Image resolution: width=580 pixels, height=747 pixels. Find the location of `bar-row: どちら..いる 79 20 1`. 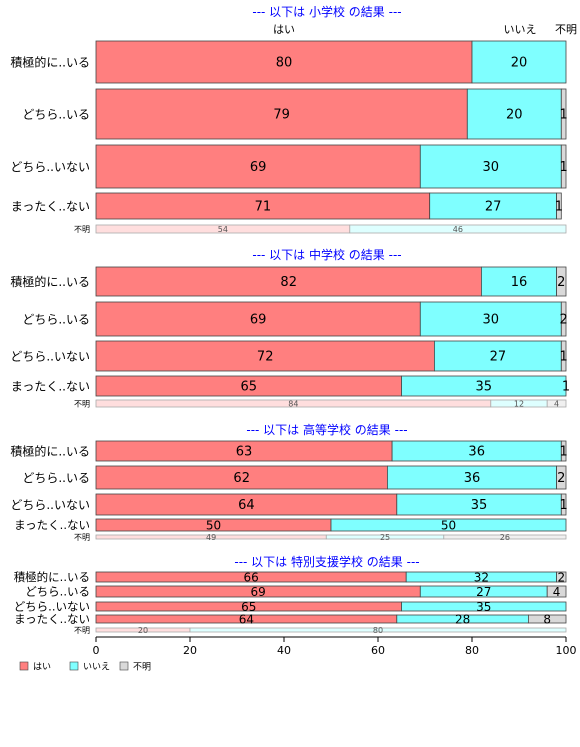

bar-row: どちら..いる 79 20 1 is located at coordinates (295, 114).